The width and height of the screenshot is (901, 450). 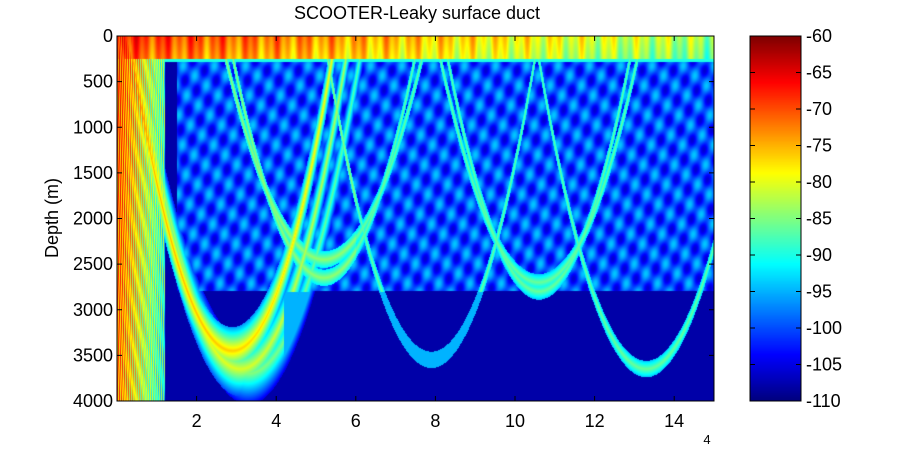 I want to click on colorbar-tick-label: -100, so click(x=824, y=328).